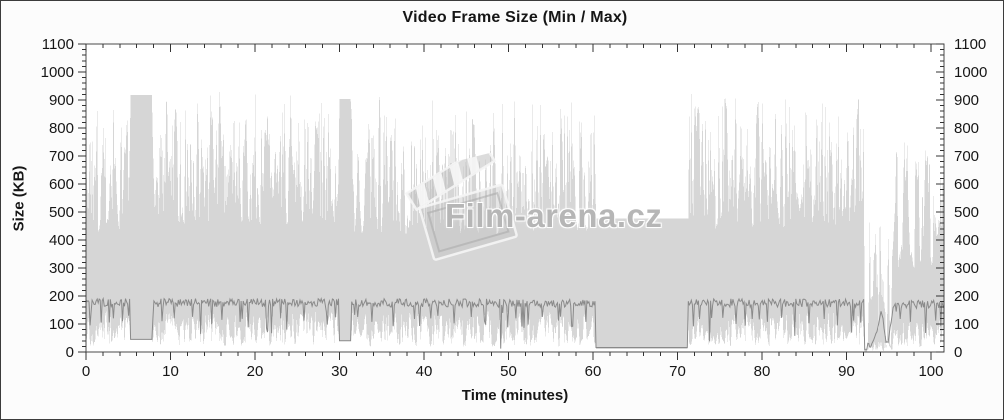 This screenshot has width=1004, height=420. Describe the element at coordinates (677, 371) in the screenshot. I see `tick-label: 70` at that location.